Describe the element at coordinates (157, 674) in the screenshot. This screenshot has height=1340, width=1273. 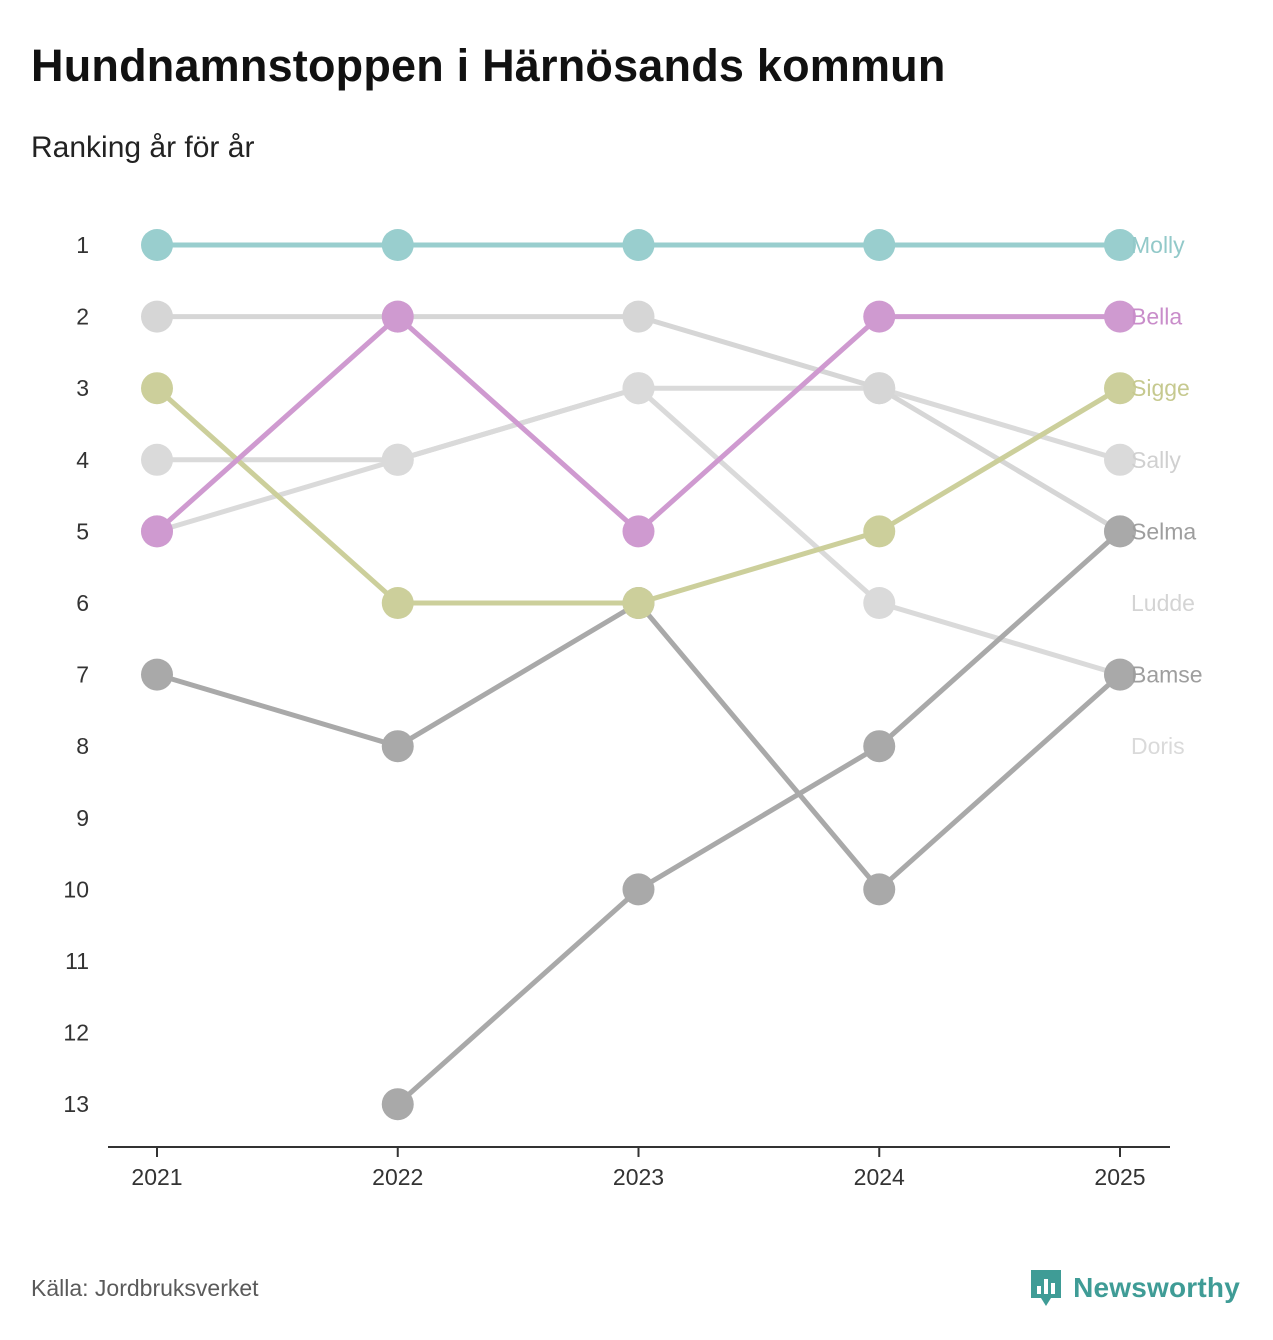
I see `data-point-bamse-2021` at that location.